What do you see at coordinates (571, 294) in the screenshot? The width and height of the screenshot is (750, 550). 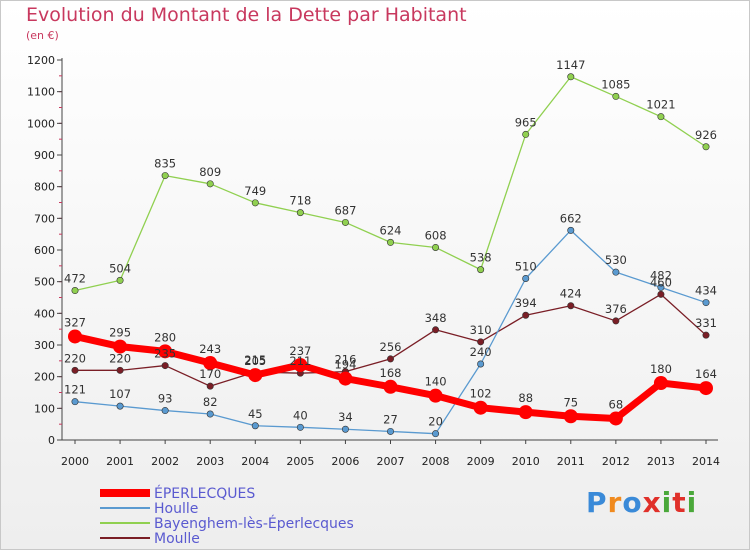 I see `data-label: 424` at bounding box center [571, 294].